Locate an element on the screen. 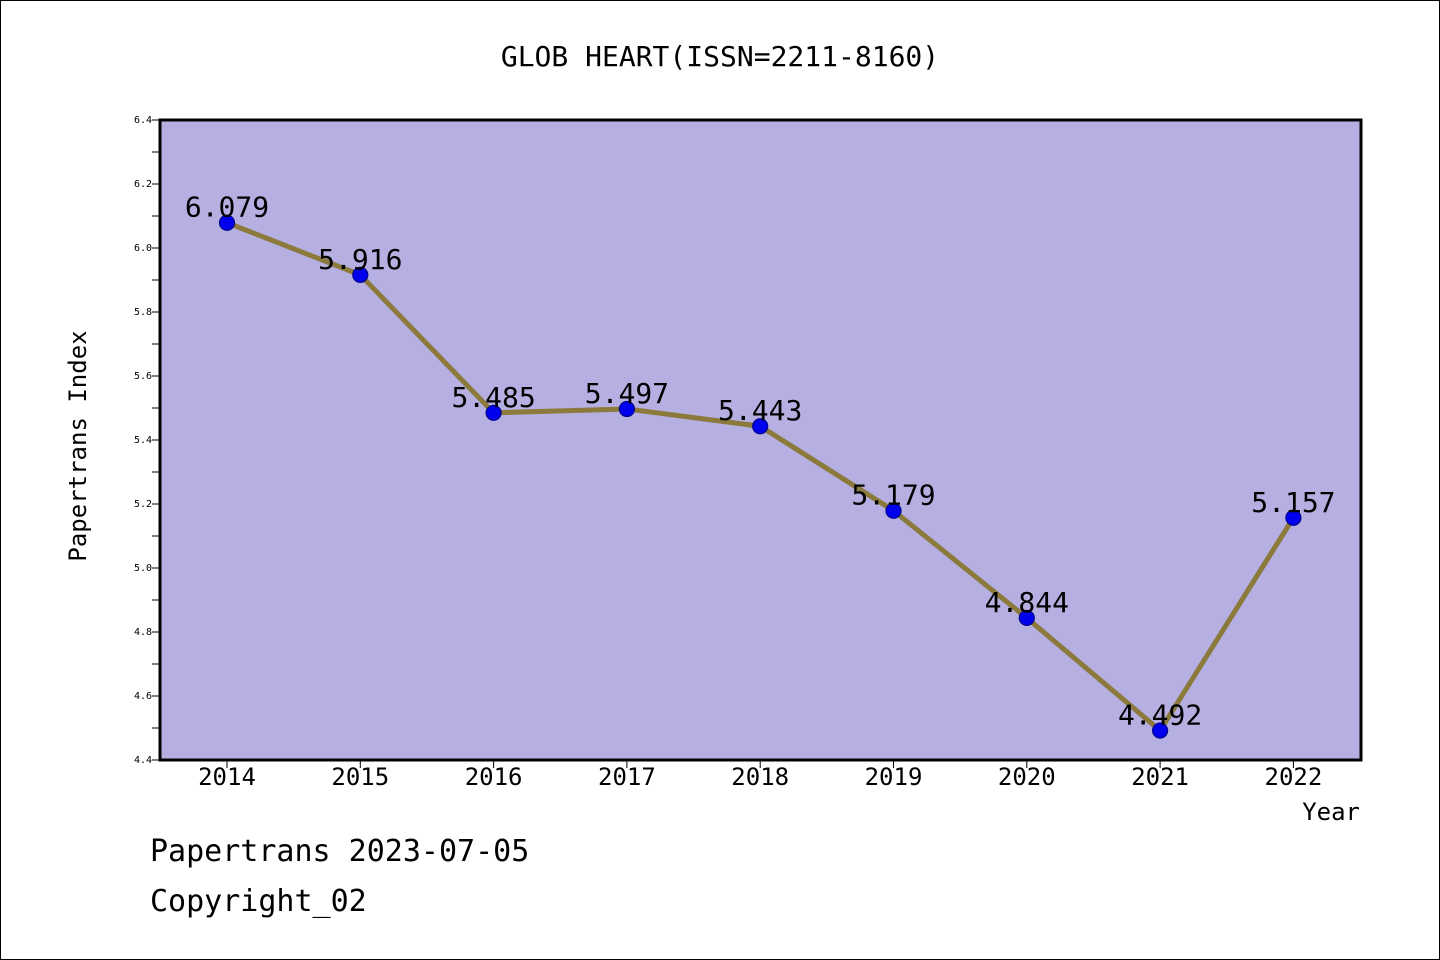 Image resolution: width=1440 pixels, height=960 pixels. chart-title: GLOB HEART(ISSN=2211-8160) is located at coordinates (720, 56).